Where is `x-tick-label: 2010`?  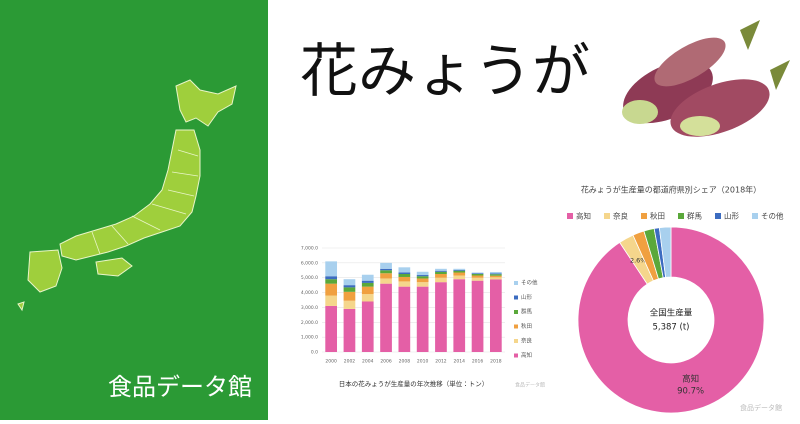 x-tick-label: 2010 is located at coordinates (423, 362).